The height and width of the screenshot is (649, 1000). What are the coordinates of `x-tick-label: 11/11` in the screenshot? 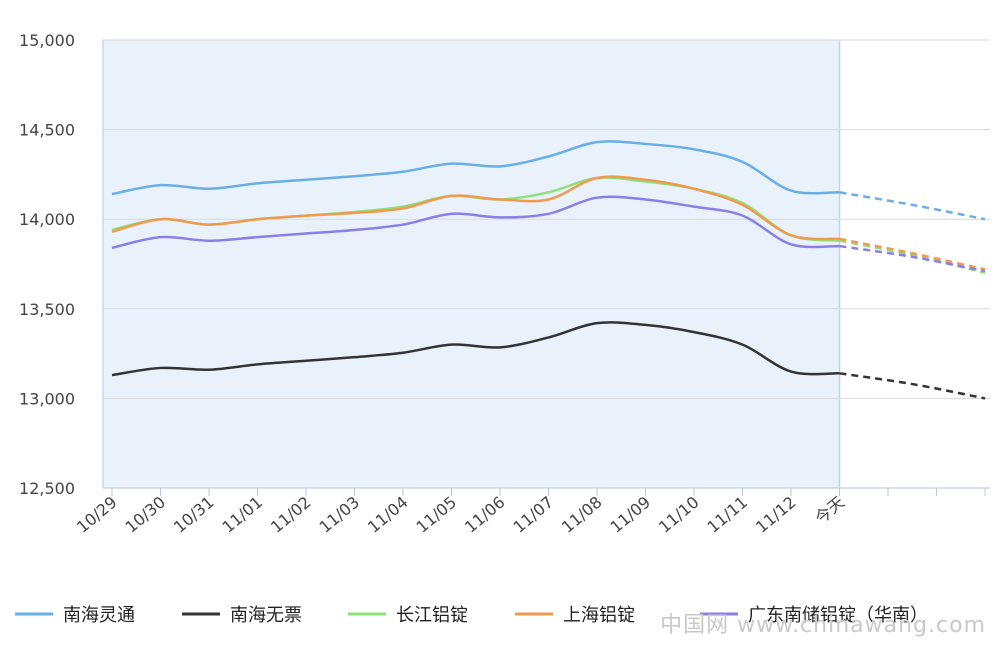 It's located at (728, 515).